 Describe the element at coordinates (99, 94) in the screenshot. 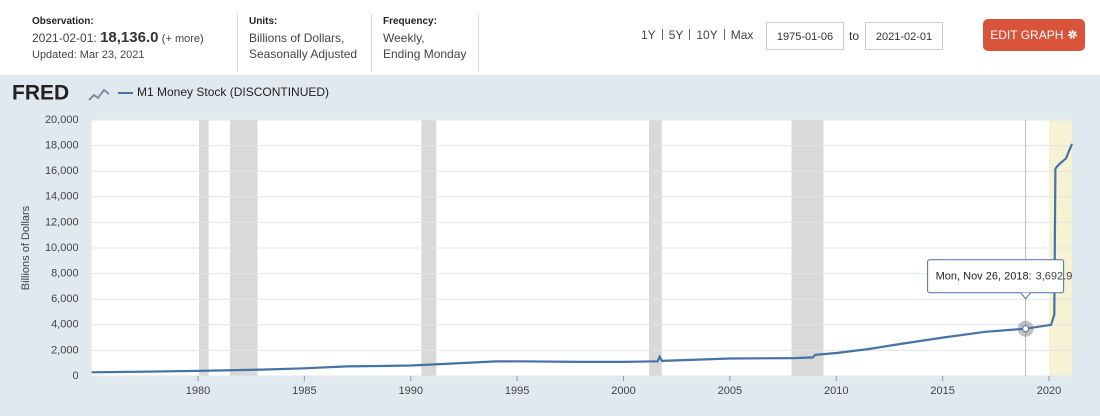

I see `logo-icon` at that location.